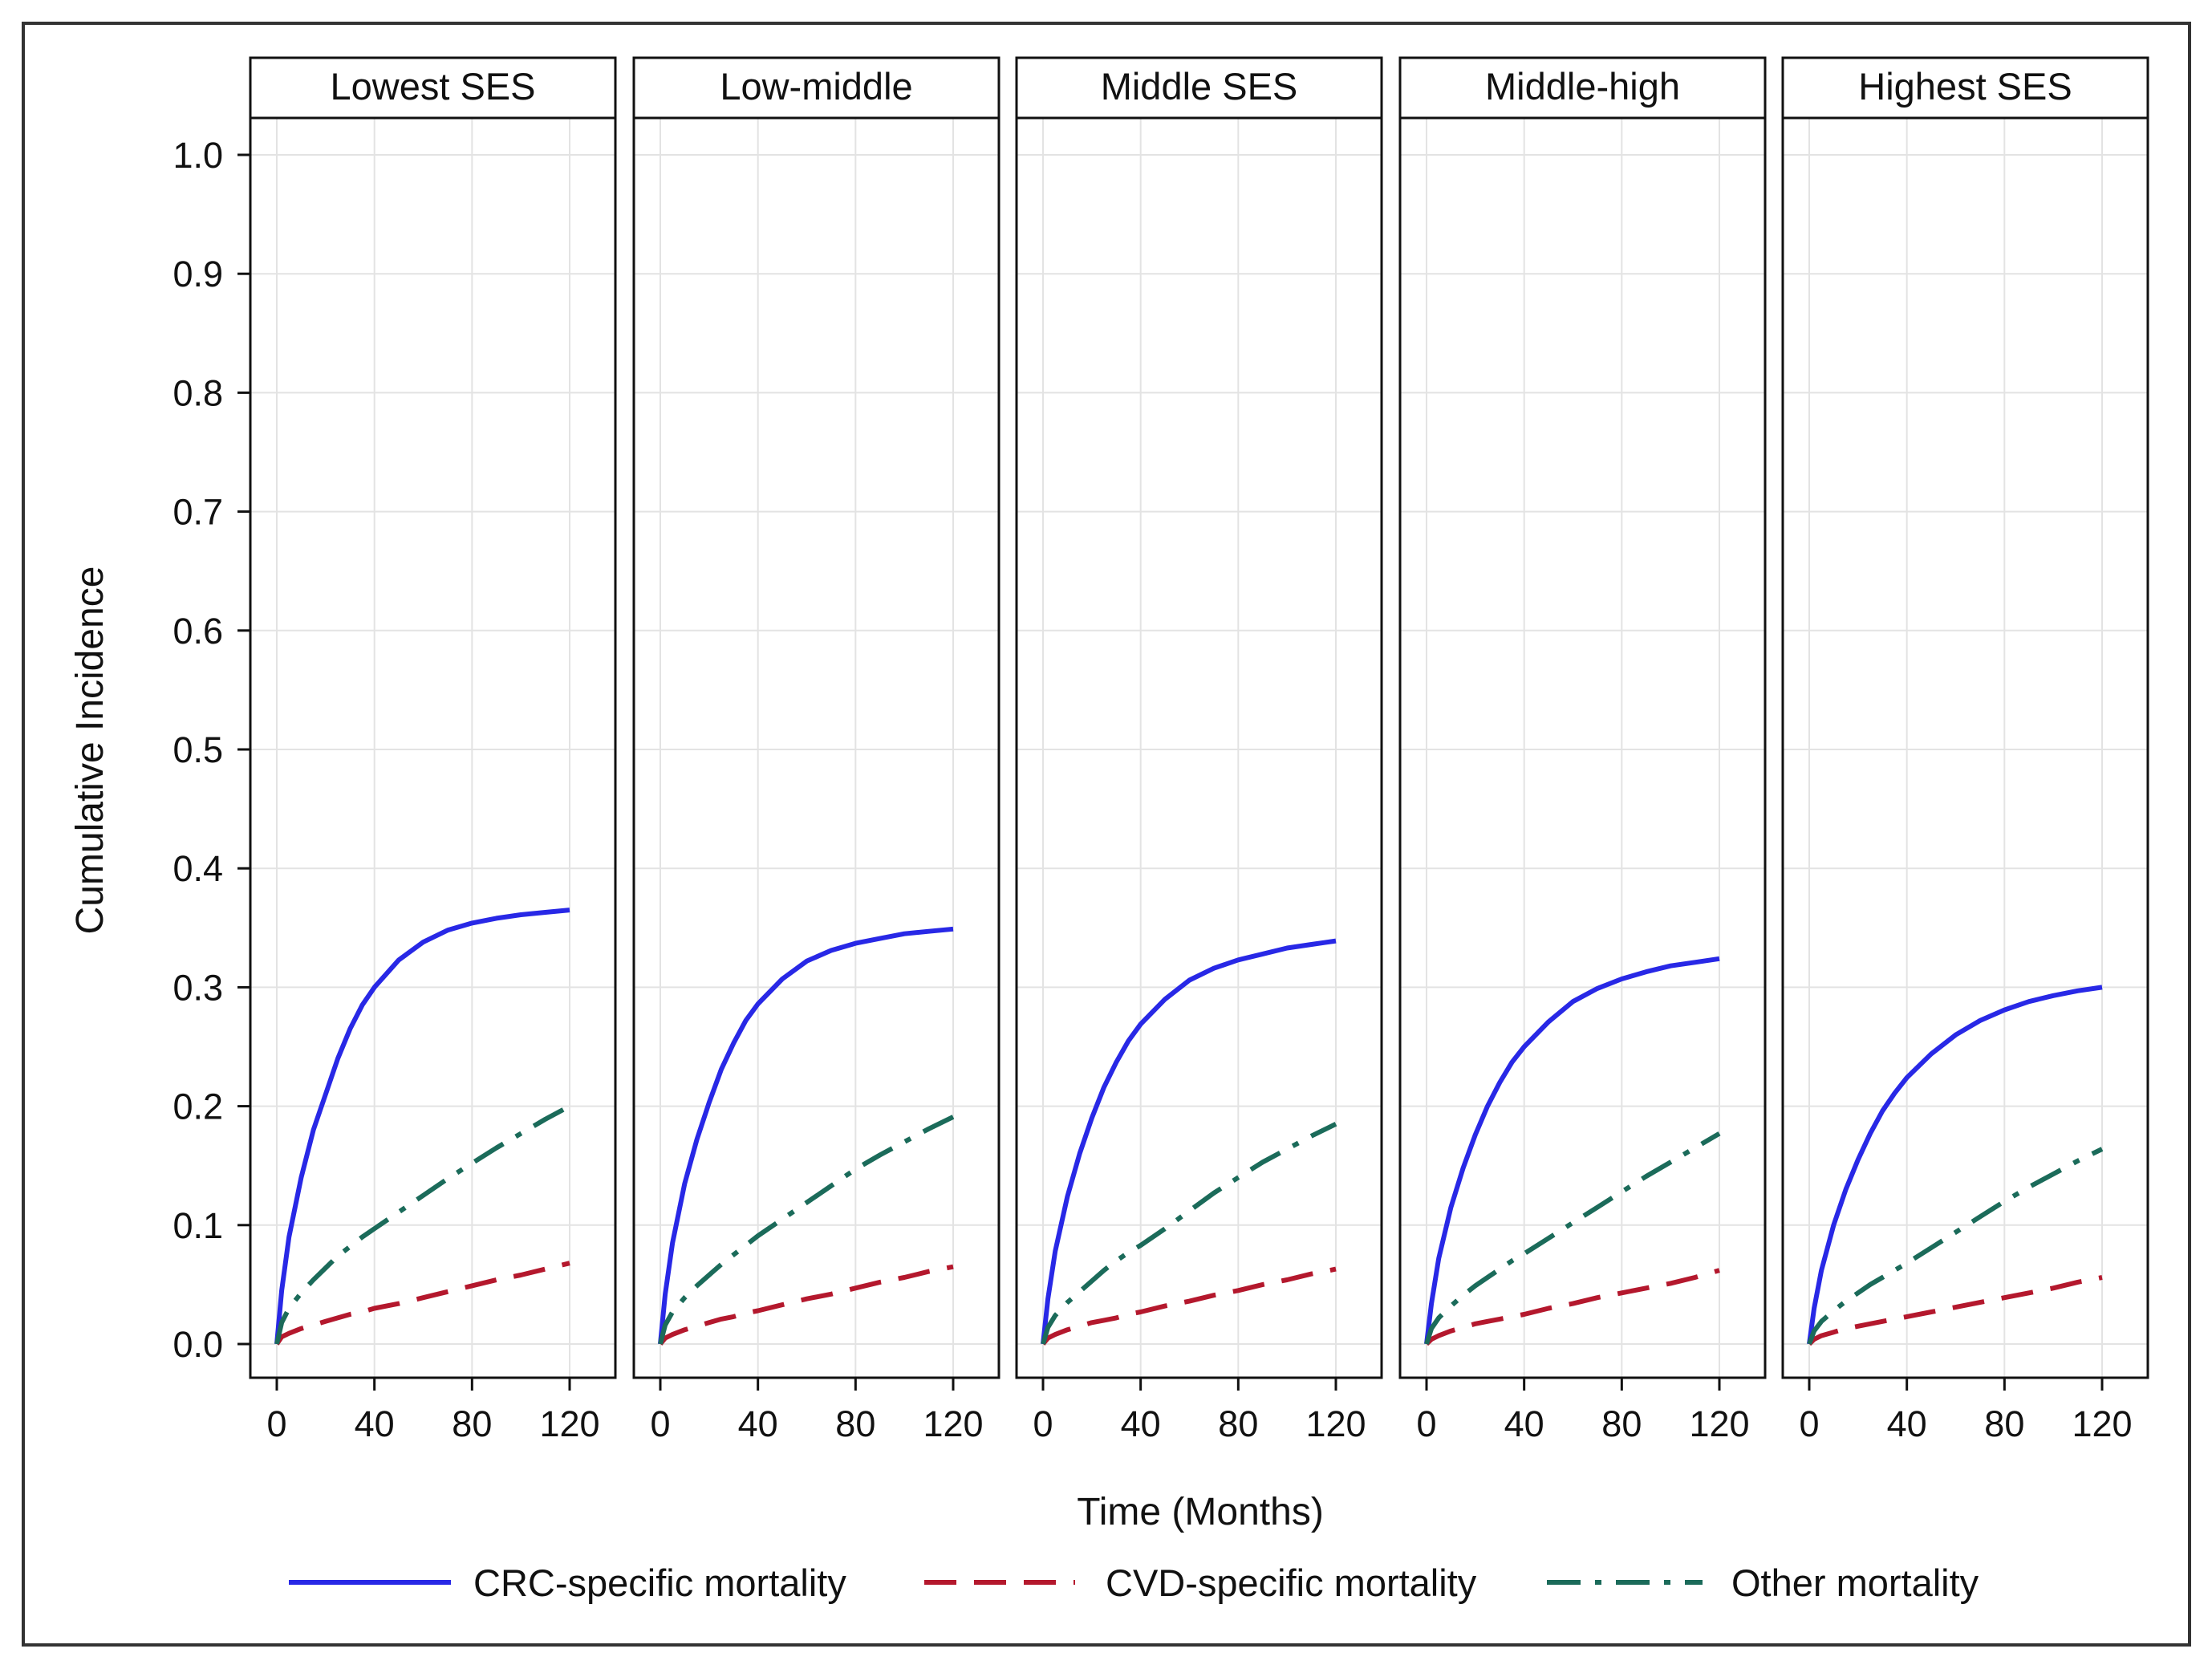  What do you see at coordinates (659, 1582) in the screenshot?
I see `legend-label: CRC-specific mortality` at bounding box center [659, 1582].